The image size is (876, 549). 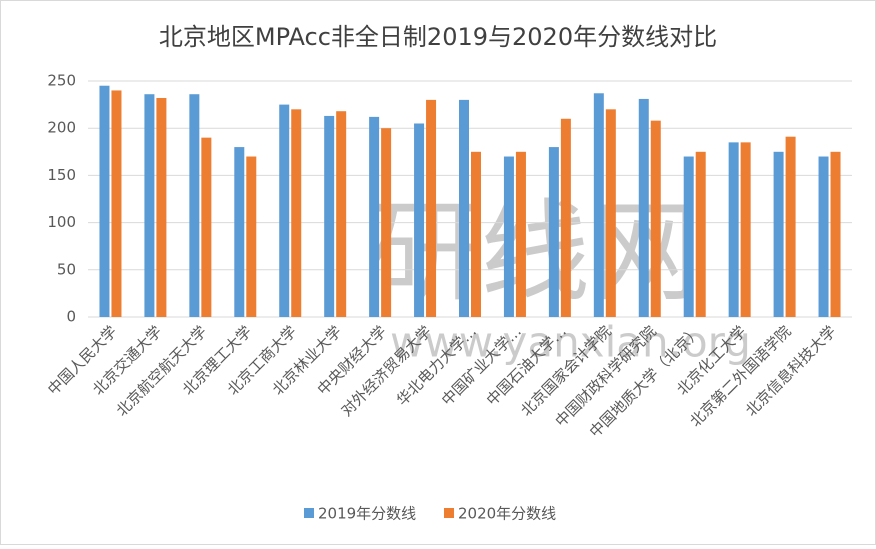 What do you see at coordinates (71, 317) in the screenshot?
I see `y-tick-label: 0` at bounding box center [71, 317].